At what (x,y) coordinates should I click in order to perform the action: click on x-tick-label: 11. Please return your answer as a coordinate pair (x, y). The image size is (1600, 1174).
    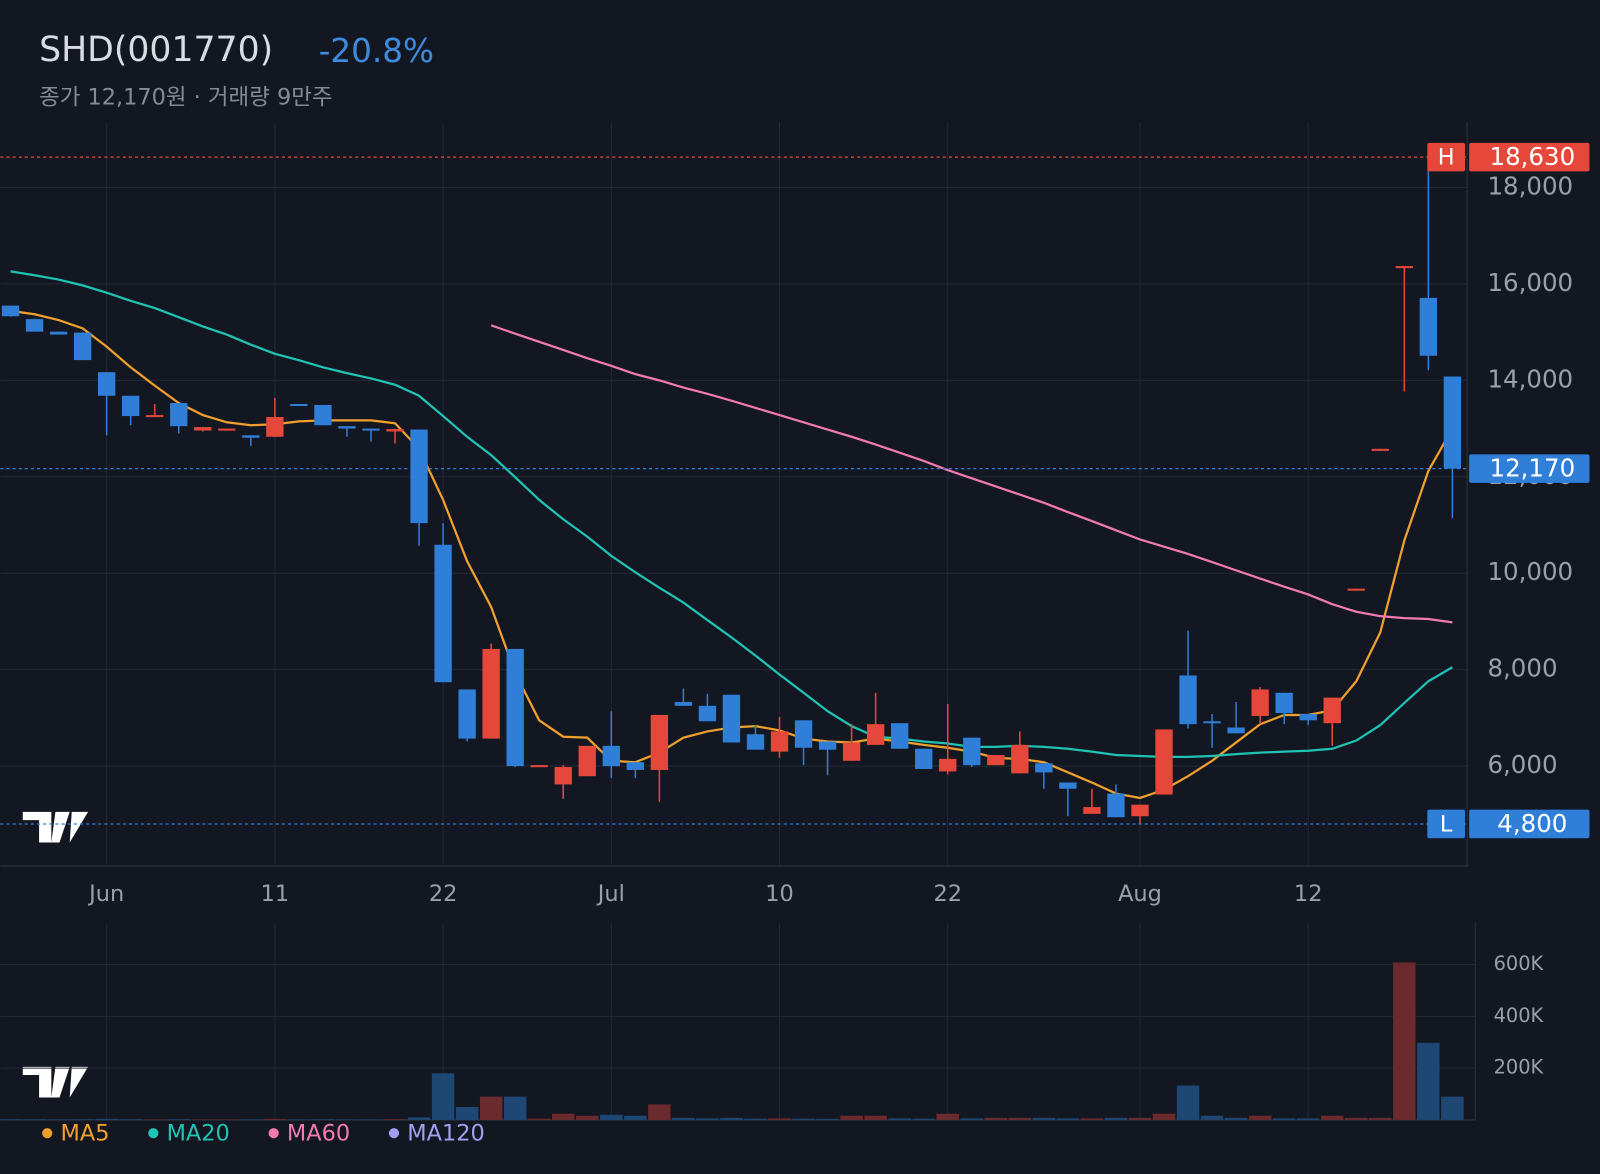
    Looking at the image, I should click on (275, 894).